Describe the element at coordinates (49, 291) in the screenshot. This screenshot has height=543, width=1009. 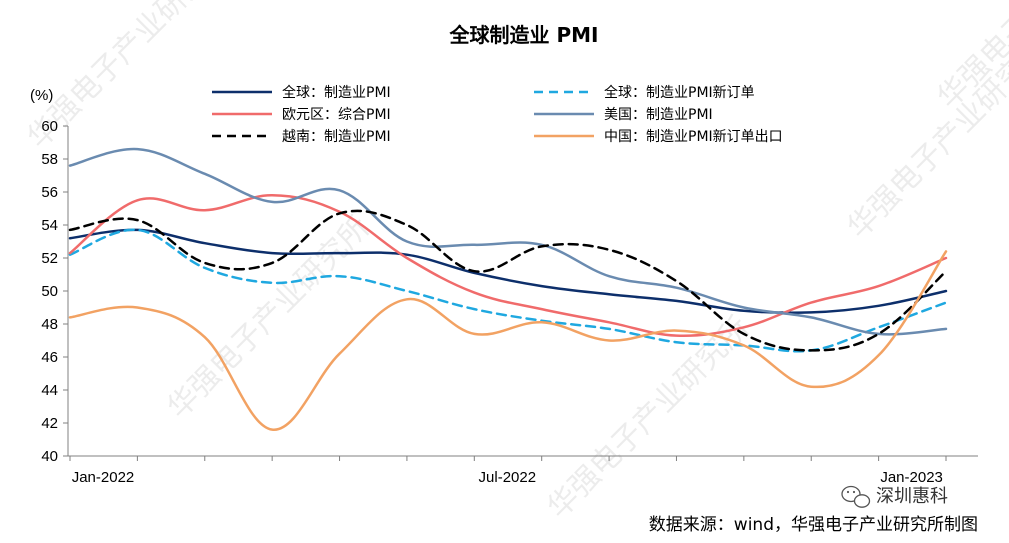
I see `y-tick-label: 50` at that location.